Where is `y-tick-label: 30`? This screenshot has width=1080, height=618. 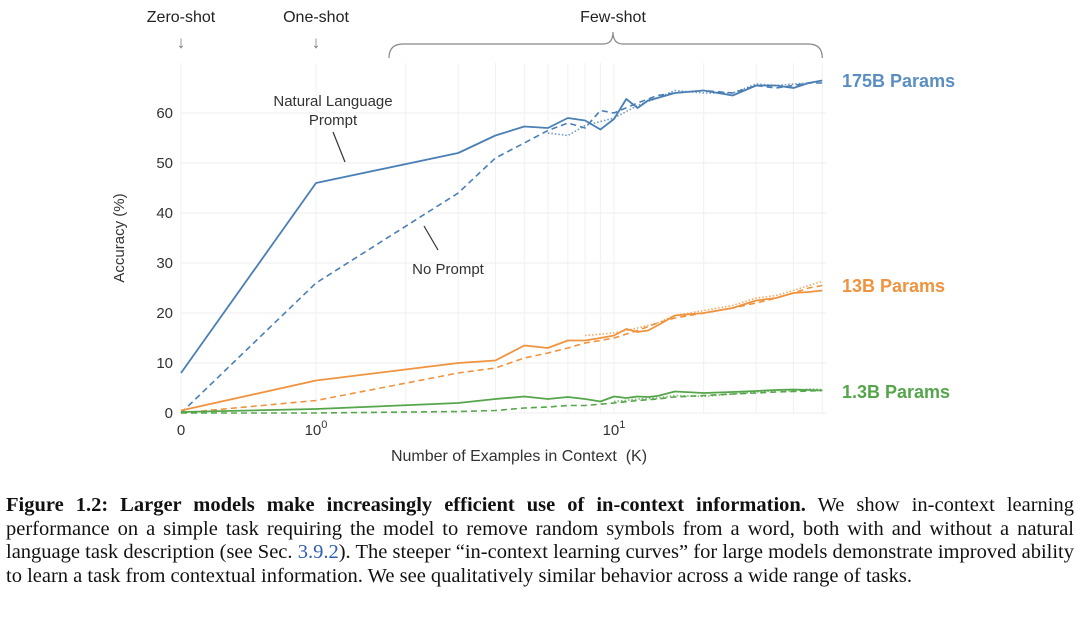 y-tick-label: 30 is located at coordinates (164, 263).